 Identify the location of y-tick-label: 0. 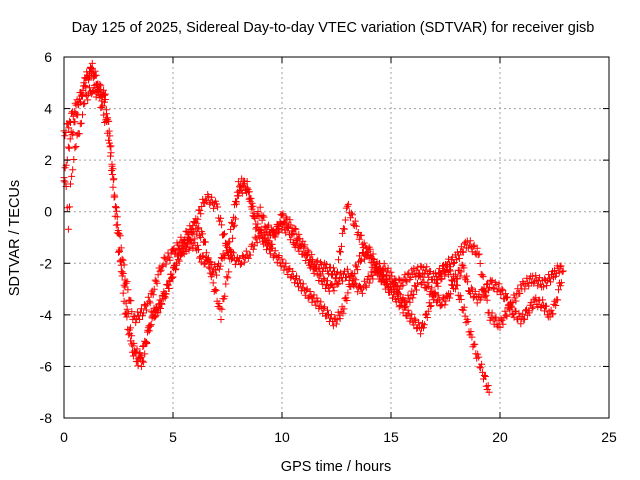
(48, 212).